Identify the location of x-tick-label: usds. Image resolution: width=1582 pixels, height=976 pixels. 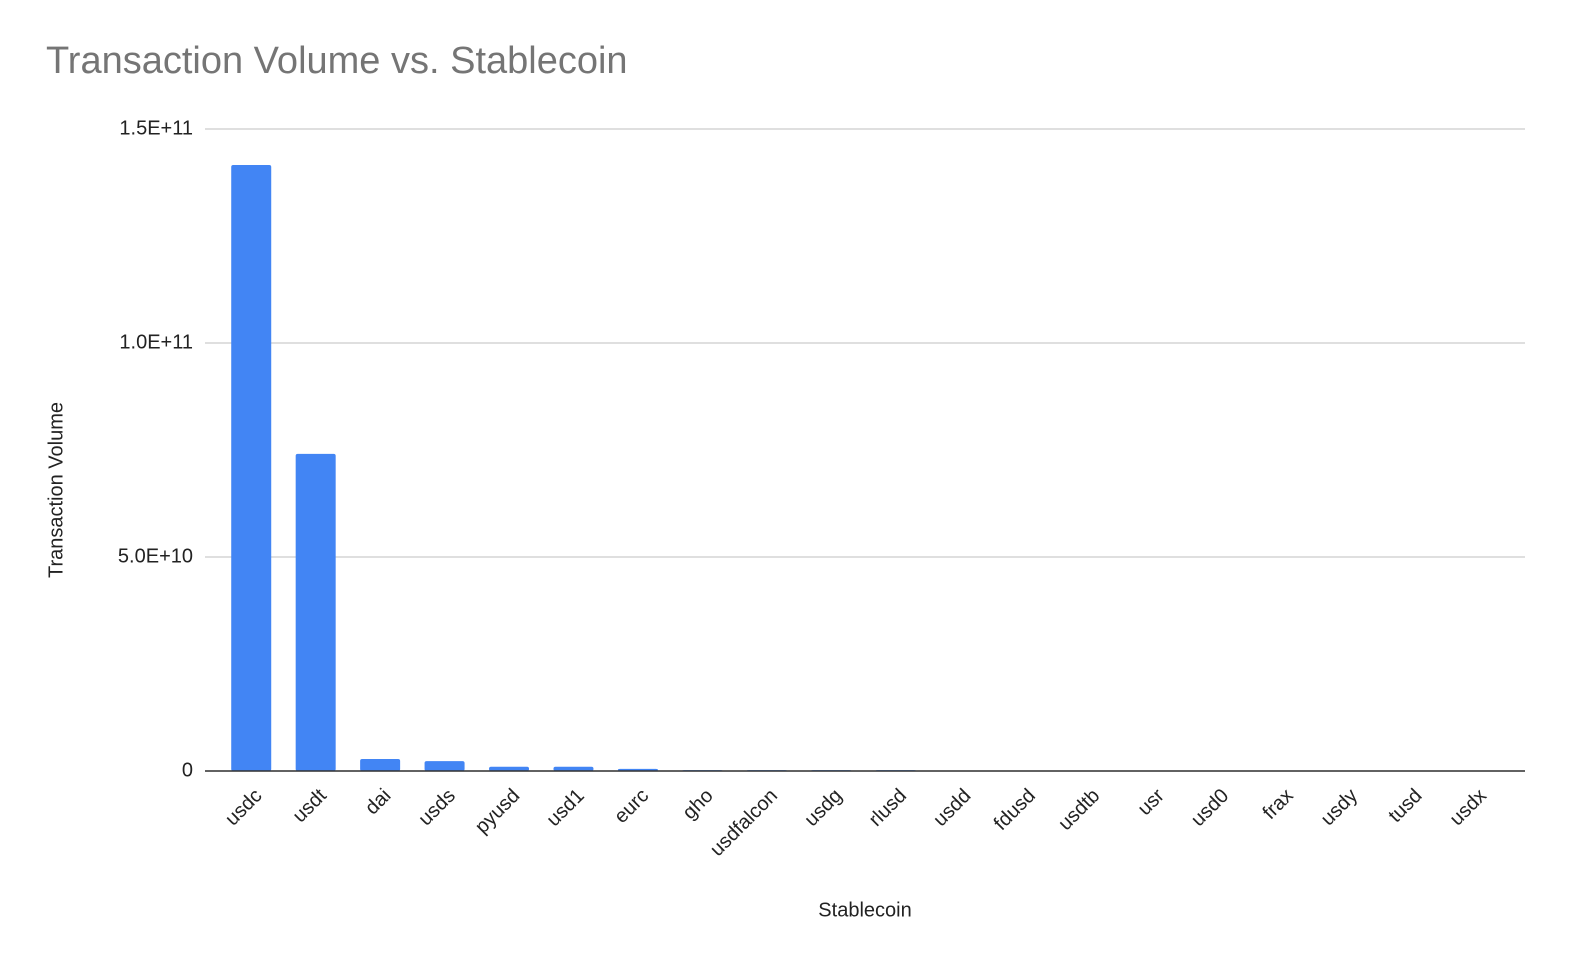
(436, 807).